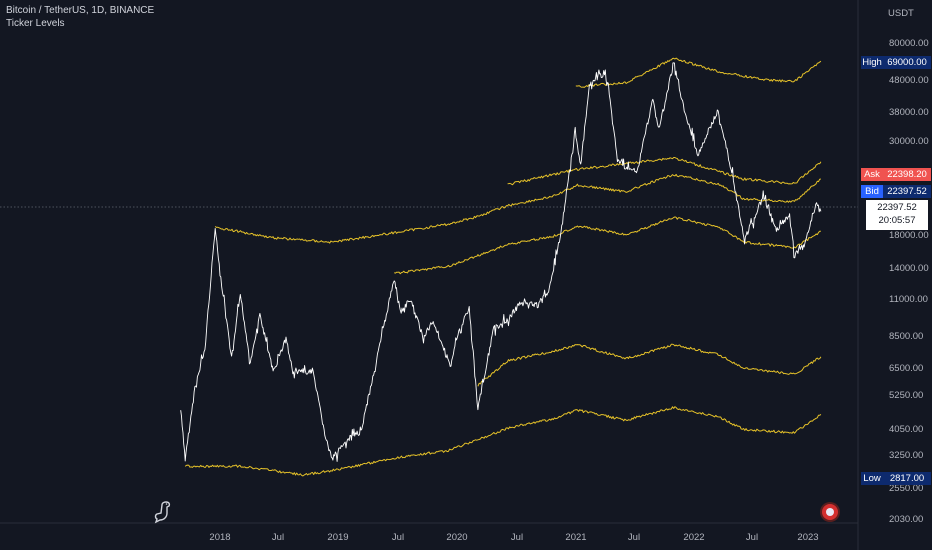 The width and height of the screenshot is (932, 550). Describe the element at coordinates (649, 365) in the screenshot. I see `level-line-level-e` at that location.